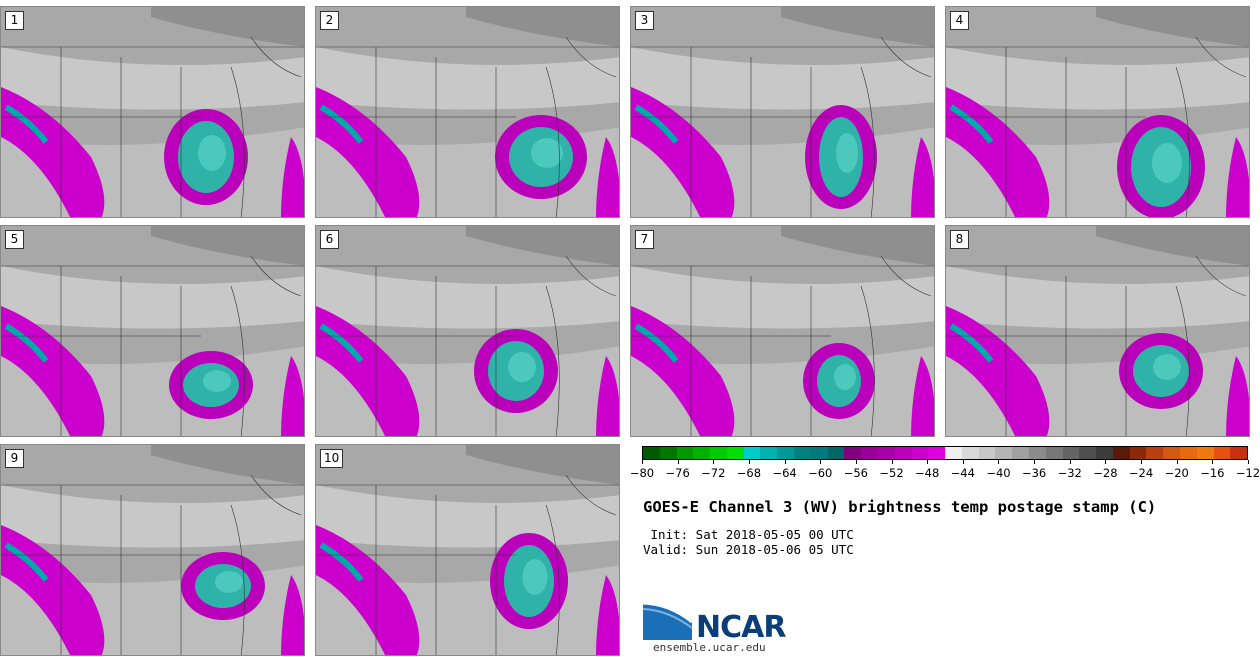 The image size is (1260, 657). Describe the element at coordinates (1034, 473) in the screenshot. I see `colorbar-tick-label: −36` at that location.